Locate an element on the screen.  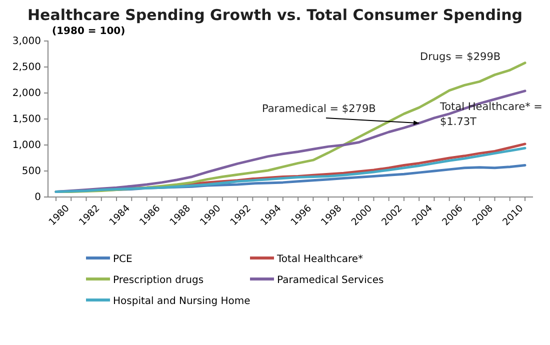
chart-subtitle: (1980 = 100) is located at coordinates (89, 31).